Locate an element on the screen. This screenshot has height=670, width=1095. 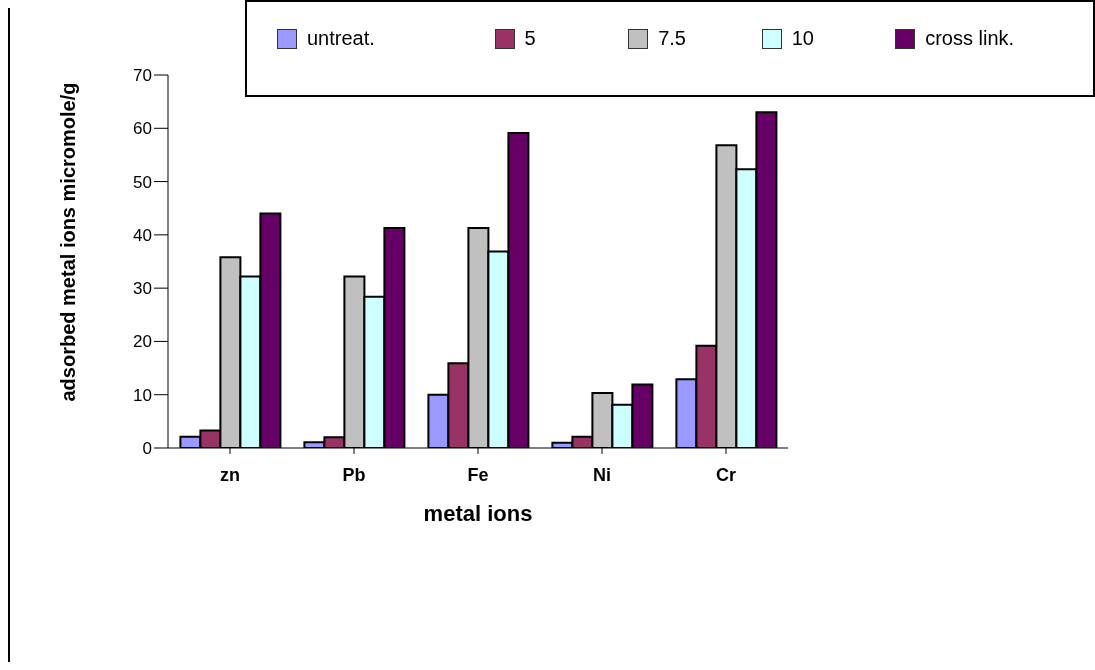
y-tick-label: 20 is located at coordinates (142, 342).